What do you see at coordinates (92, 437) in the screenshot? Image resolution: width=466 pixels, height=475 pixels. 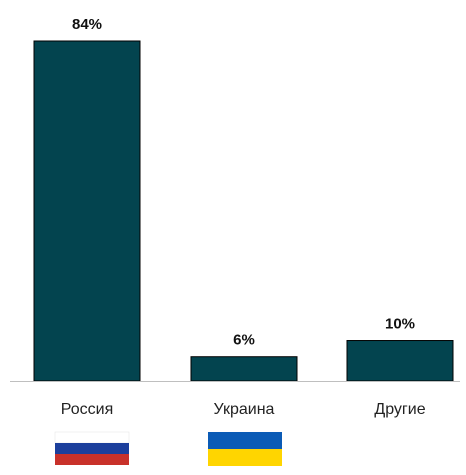 I see `russia-flag-white-stripe` at bounding box center [92, 437].